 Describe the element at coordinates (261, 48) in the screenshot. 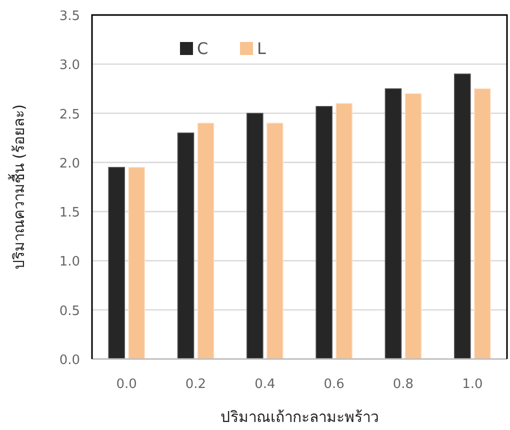

I see `legend-label: L` at that location.